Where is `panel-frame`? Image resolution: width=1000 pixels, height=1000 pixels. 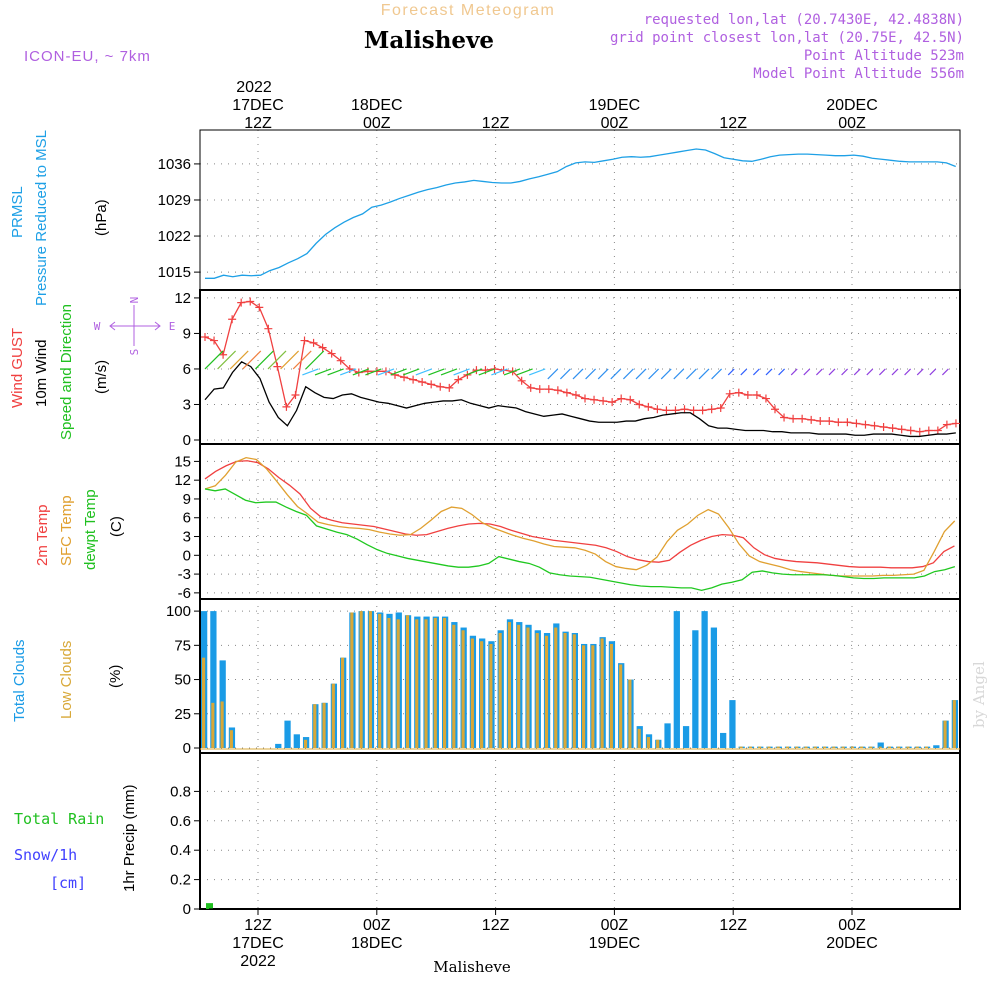
panel-frame is located at coordinates (580, 831).